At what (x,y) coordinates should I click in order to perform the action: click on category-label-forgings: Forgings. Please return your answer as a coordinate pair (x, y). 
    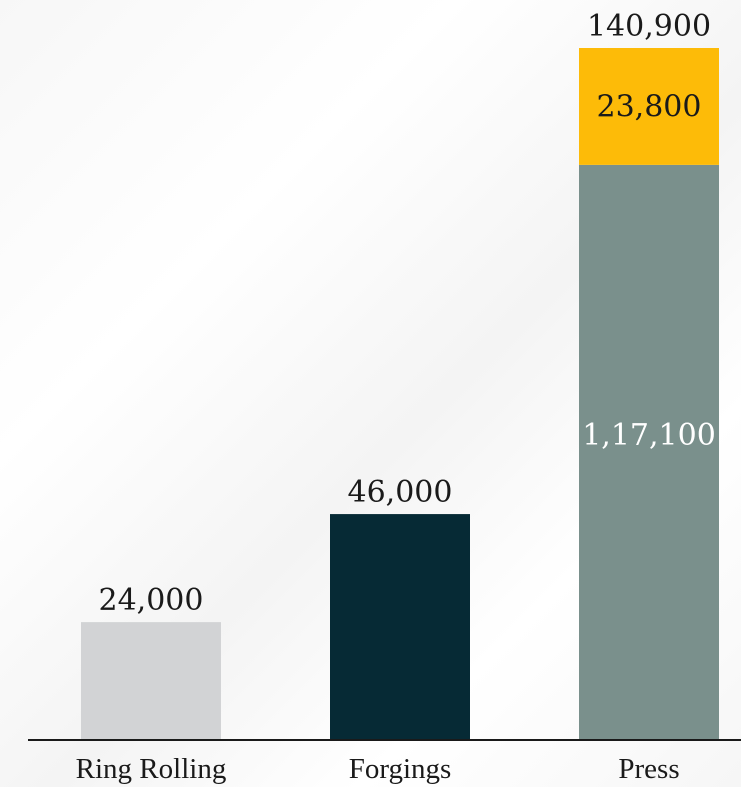
    Looking at the image, I should click on (400, 769).